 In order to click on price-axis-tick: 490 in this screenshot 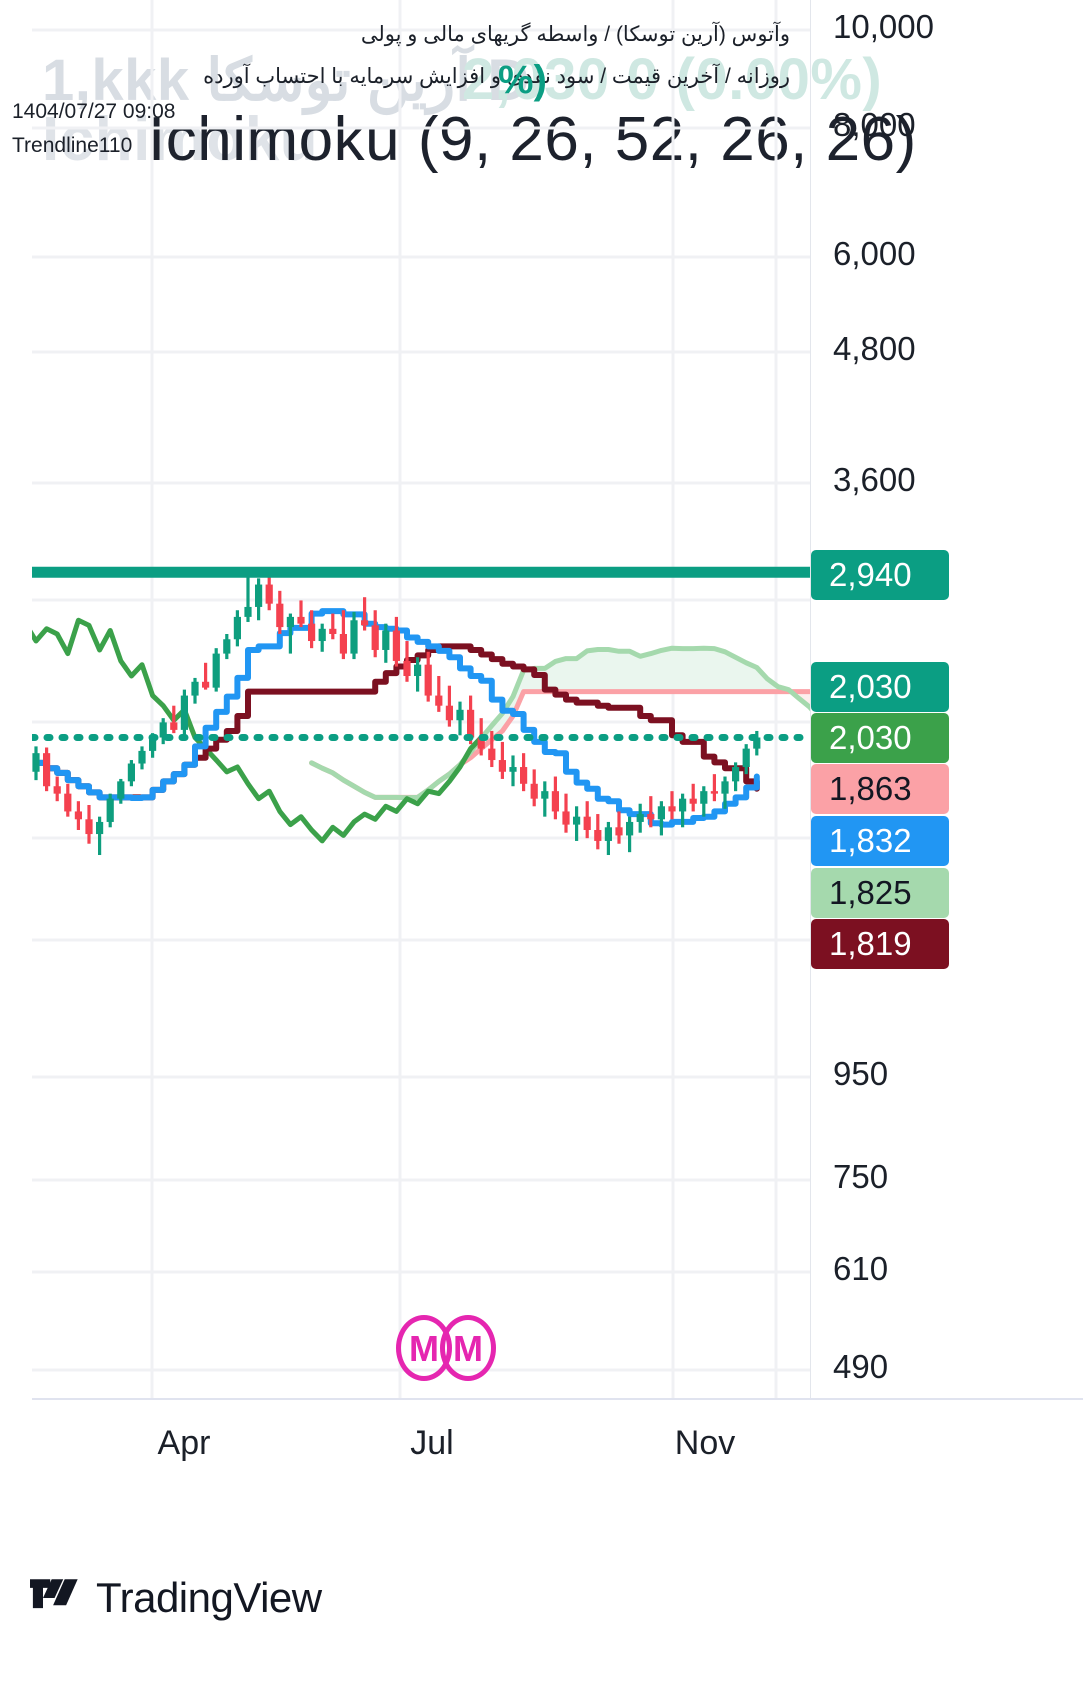, I will do `click(861, 1366)`.